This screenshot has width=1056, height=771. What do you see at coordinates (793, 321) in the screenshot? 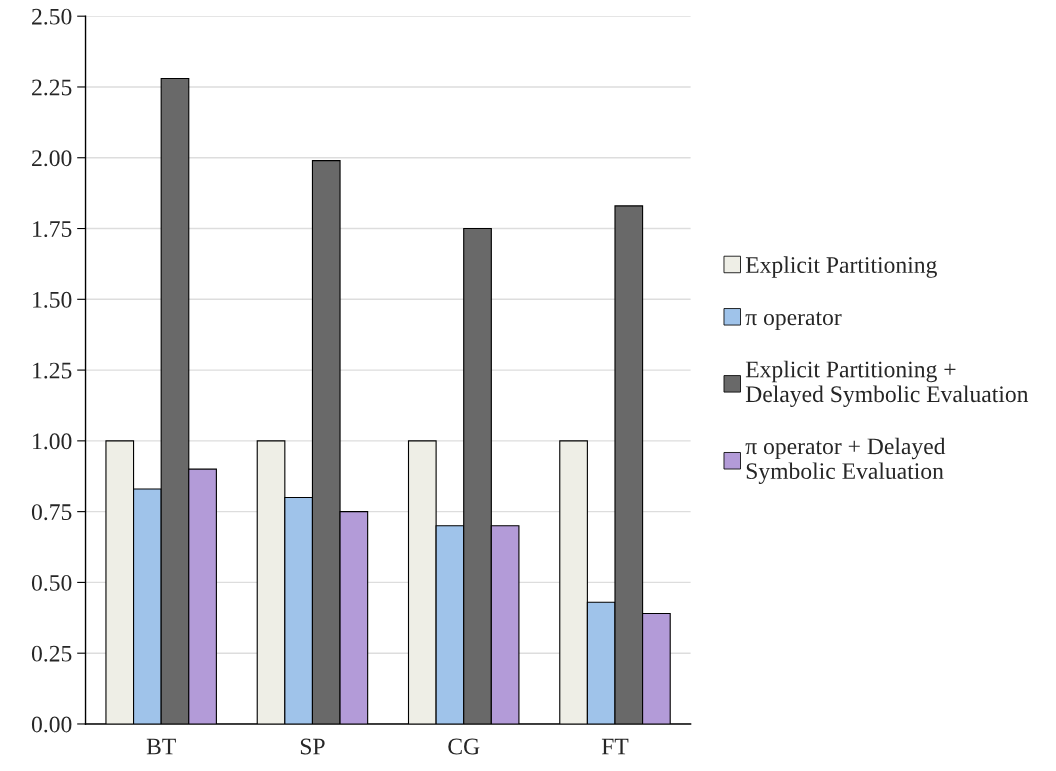
I see `legend-label: π operator` at bounding box center [793, 321].